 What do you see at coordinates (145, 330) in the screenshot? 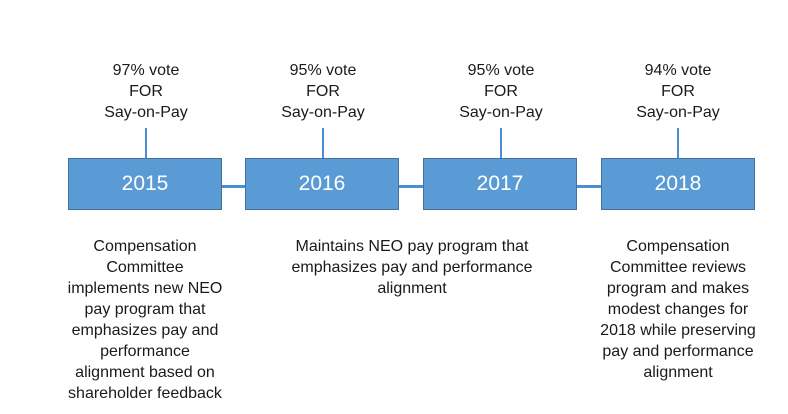
I see `description-line: emphasizes pay and` at bounding box center [145, 330].